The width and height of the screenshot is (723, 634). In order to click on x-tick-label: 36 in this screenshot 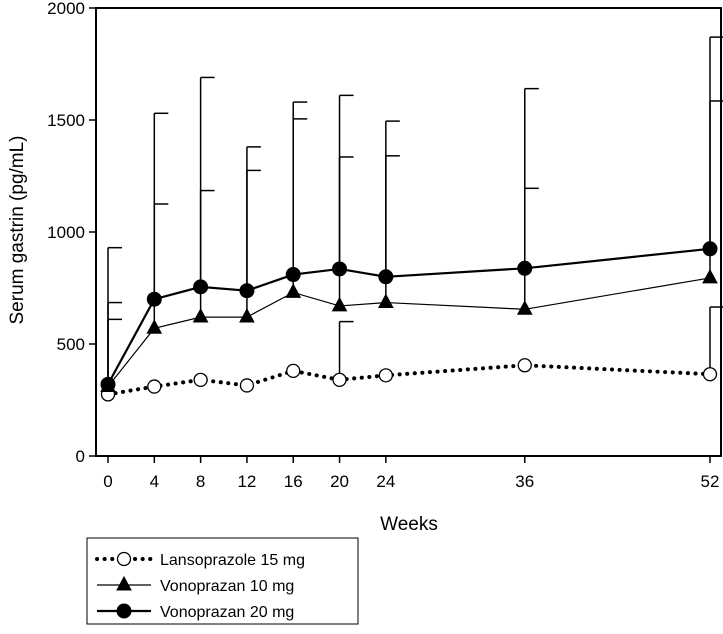, I will do `click(524, 481)`.